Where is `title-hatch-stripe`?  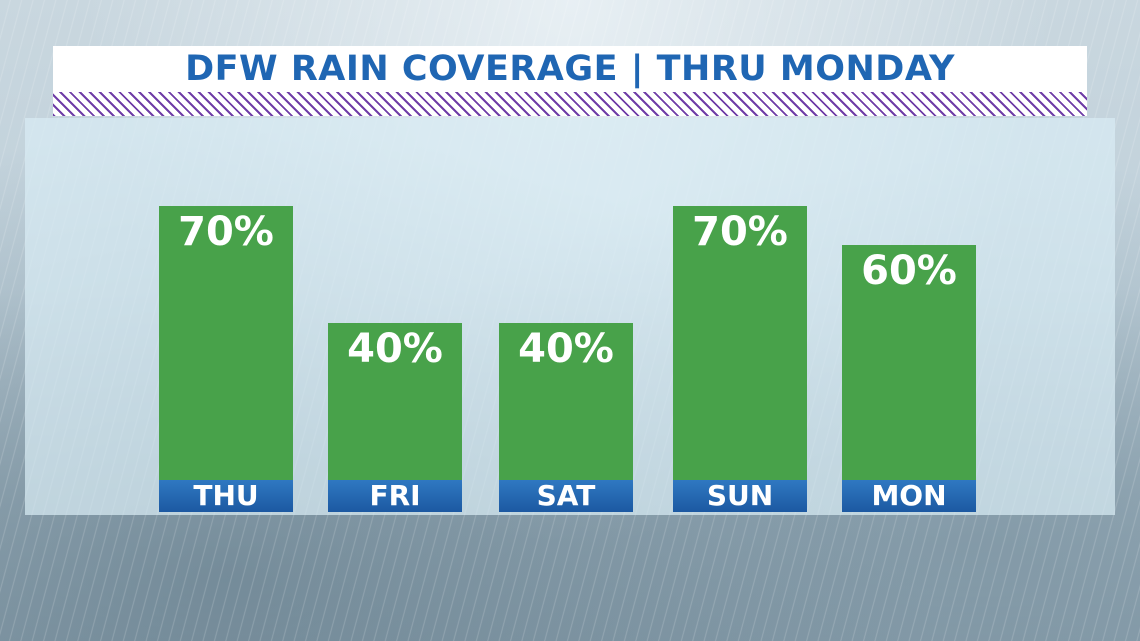 title-hatch-stripe is located at coordinates (570, 104).